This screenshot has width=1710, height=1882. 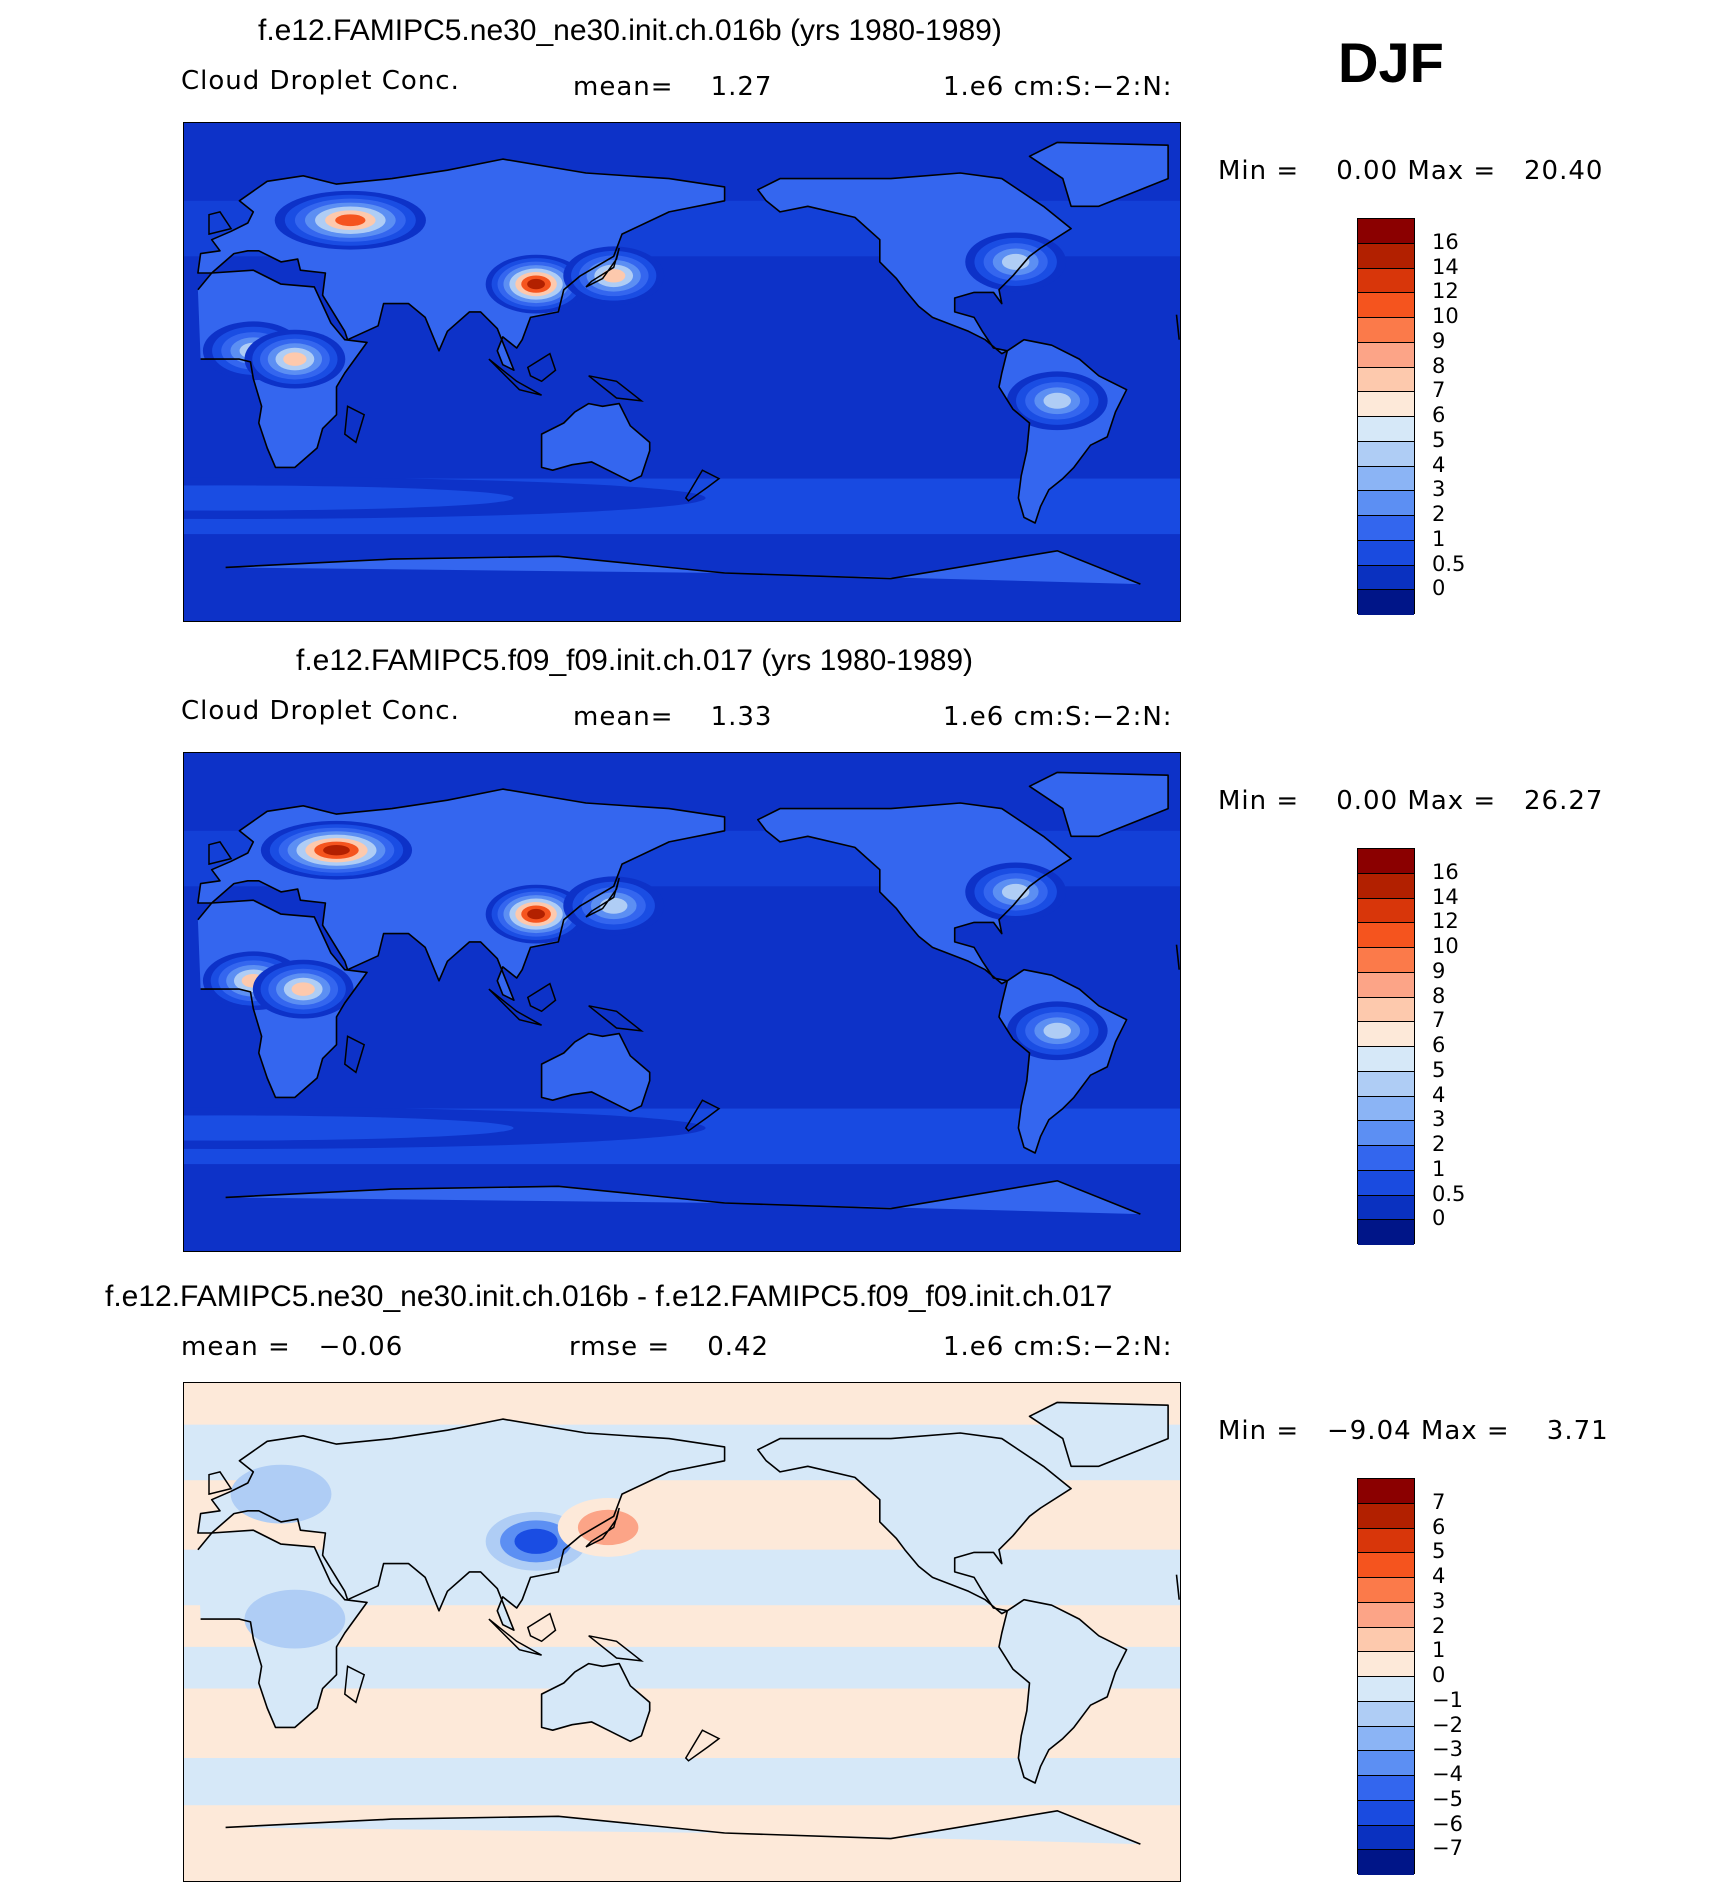 I want to click on colorbar-label: 10, so click(x=1445, y=946).